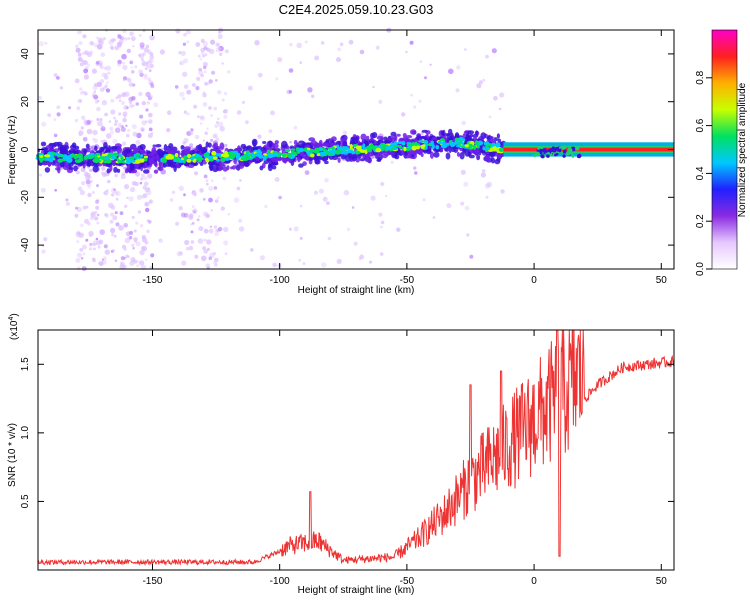 Image resolution: width=750 pixels, height=600 pixels. What do you see at coordinates (742, 149) in the screenshot?
I see `colorbar-label: Normalized spectral amplitude` at bounding box center [742, 149].